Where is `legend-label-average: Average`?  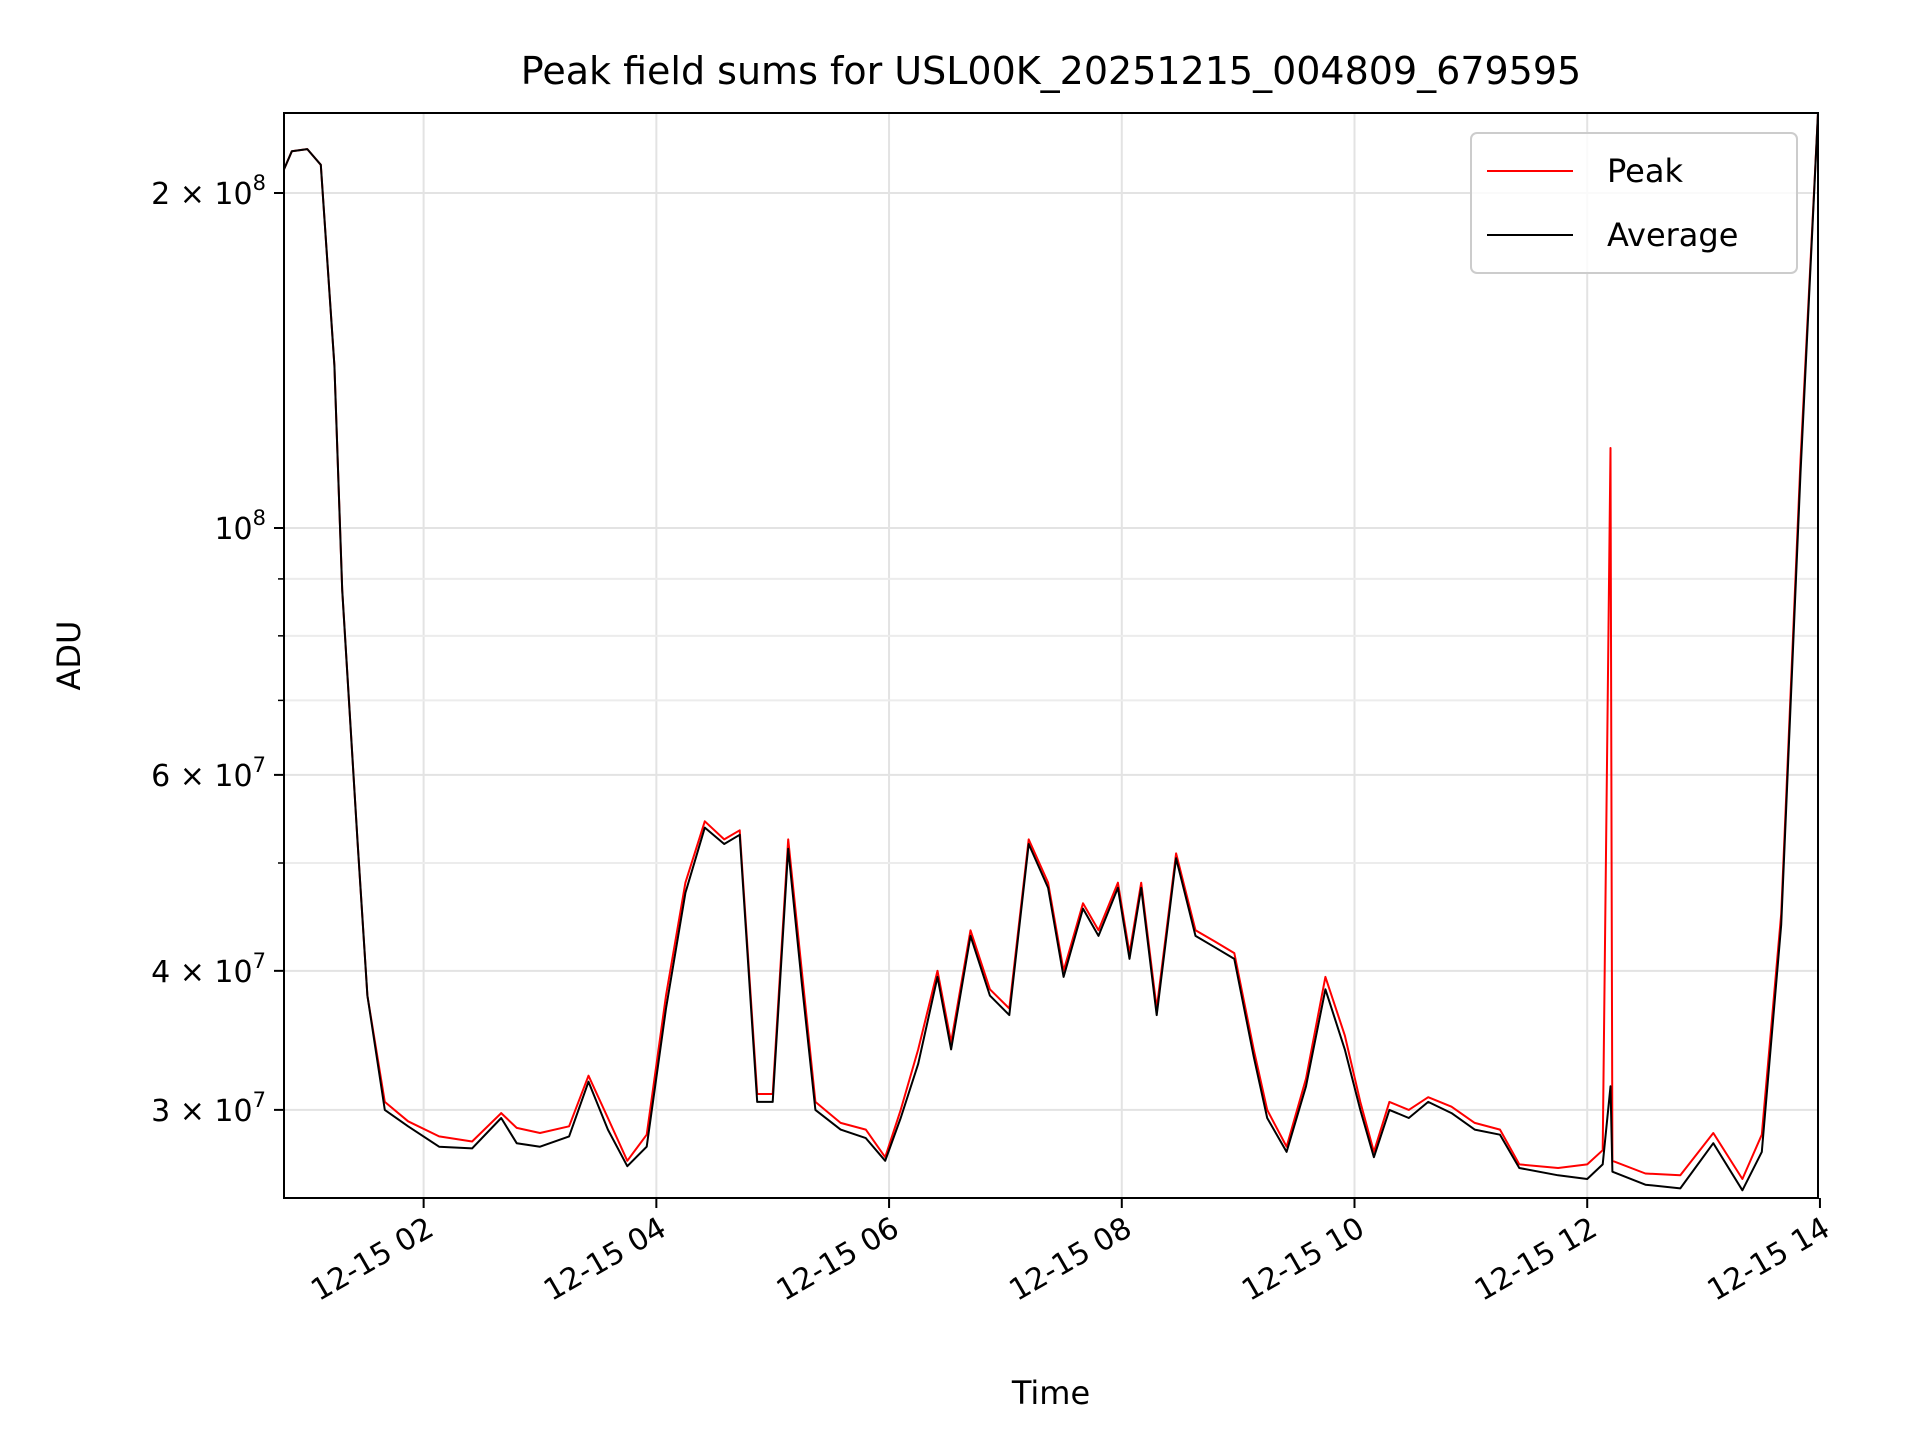
legend-label-average: Average is located at coordinates (1672, 235).